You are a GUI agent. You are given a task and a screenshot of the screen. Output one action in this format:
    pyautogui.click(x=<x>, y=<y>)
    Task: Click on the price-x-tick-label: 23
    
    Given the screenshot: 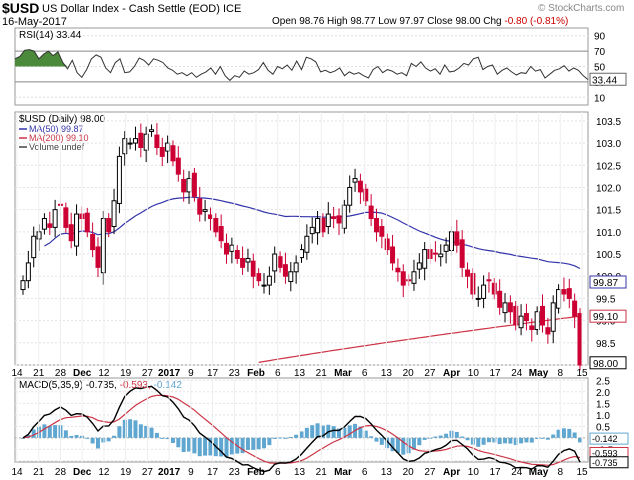 What is the action you would take?
    pyautogui.click(x=235, y=373)
    